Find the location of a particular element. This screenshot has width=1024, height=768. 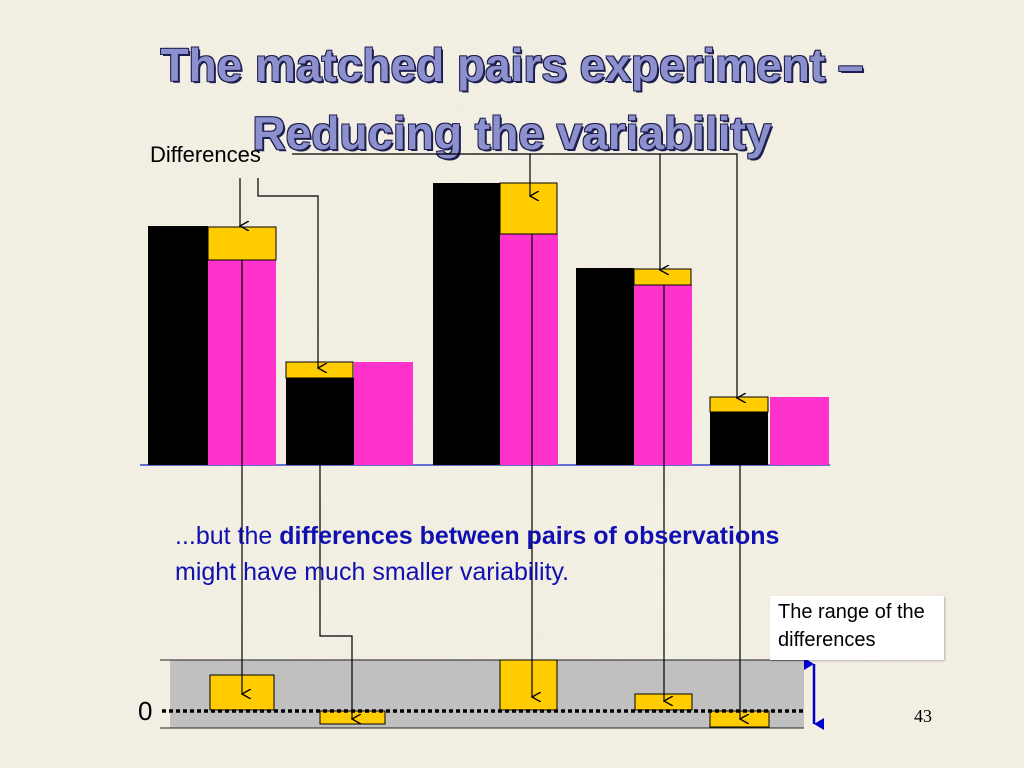

pair-3-difference-segment is located at coordinates (528, 208).